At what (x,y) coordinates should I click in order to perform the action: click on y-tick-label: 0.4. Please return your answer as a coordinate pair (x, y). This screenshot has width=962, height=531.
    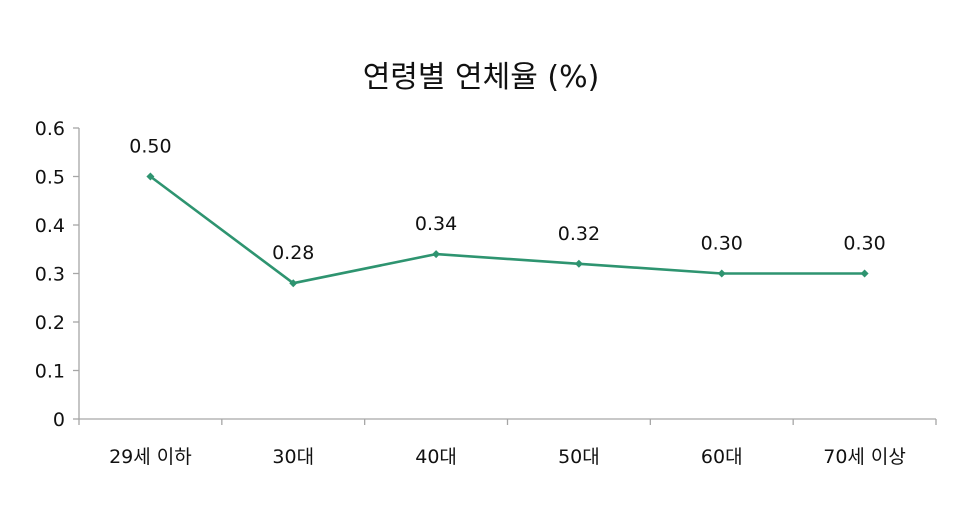
    Looking at the image, I should click on (50, 226).